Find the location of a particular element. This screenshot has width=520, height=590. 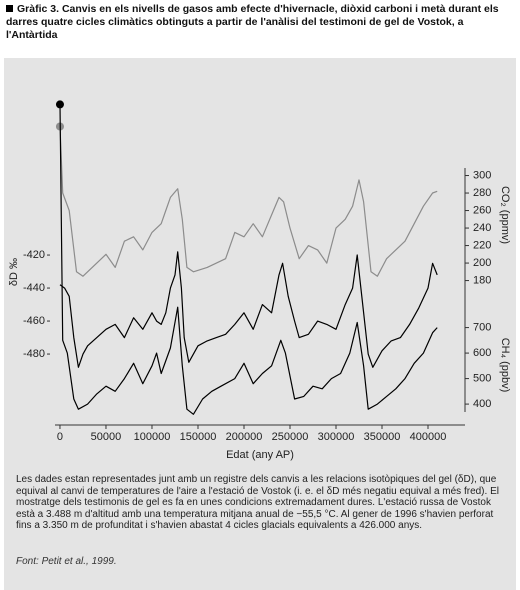

y3-tick-label: 600 is located at coordinates (482, 353).